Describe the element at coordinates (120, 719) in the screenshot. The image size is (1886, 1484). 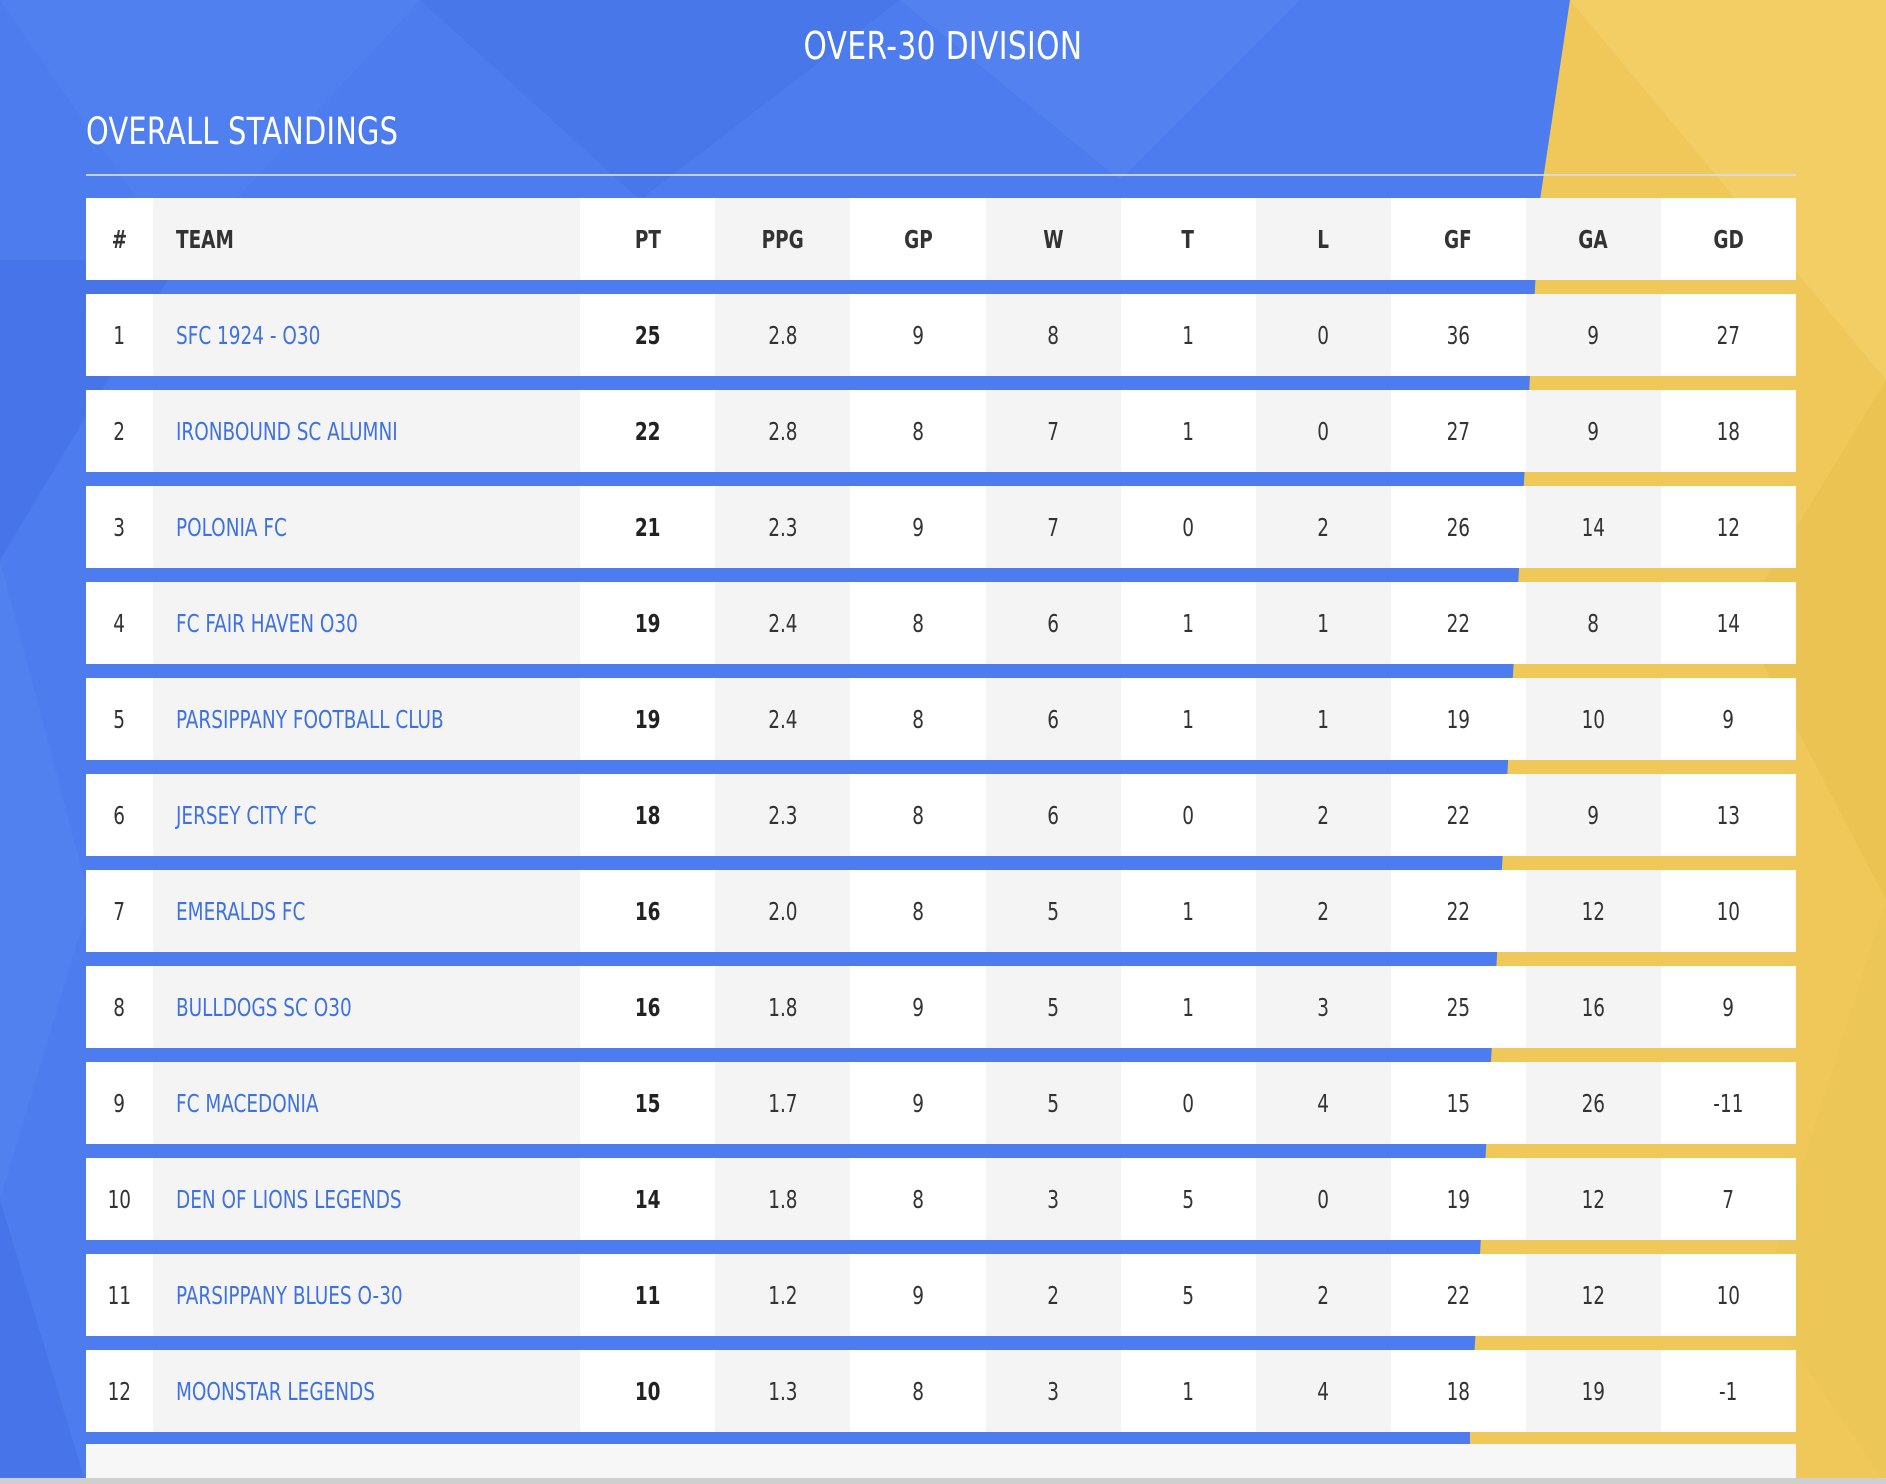
I see `cell-rank: 5` at that location.